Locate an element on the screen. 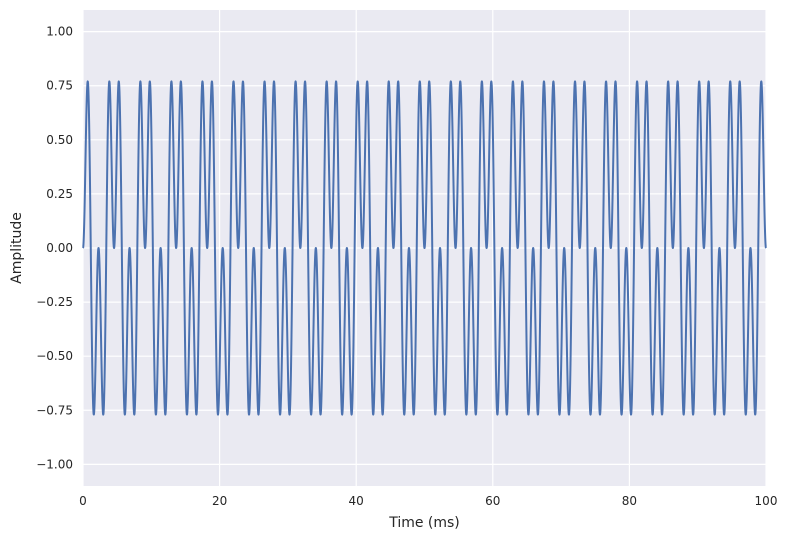 The image size is (789, 540). x-tick-label: 80 is located at coordinates (629, 501).